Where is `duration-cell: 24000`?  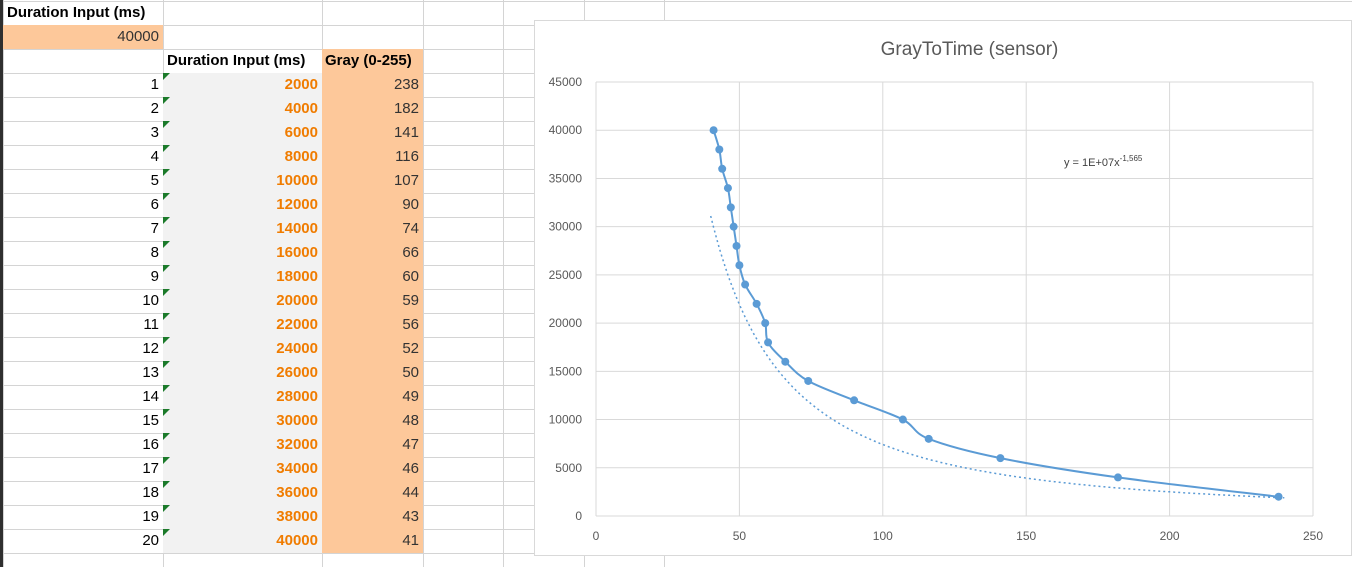
duration-cell: 24000 is located at coordinates (242, 349).